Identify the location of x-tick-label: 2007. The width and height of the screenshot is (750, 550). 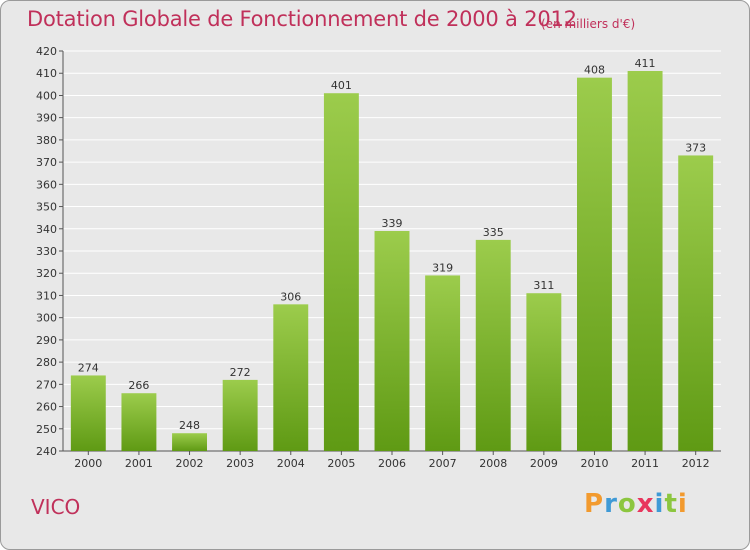
(443, 463).